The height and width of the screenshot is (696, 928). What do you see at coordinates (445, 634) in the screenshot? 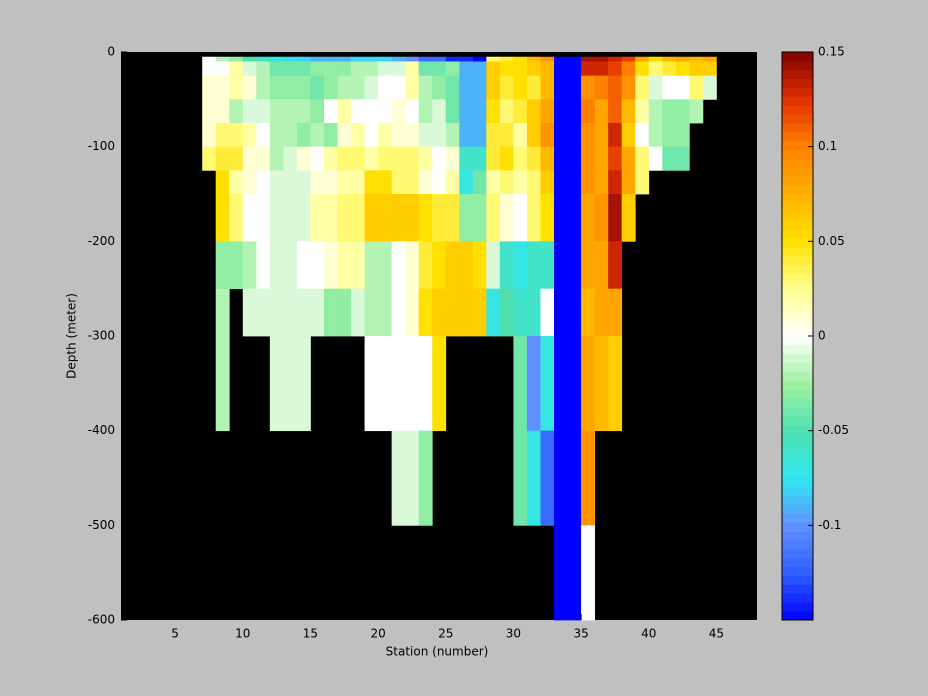
I see `x-tick-label: 25` at bounding box center [445, 634].